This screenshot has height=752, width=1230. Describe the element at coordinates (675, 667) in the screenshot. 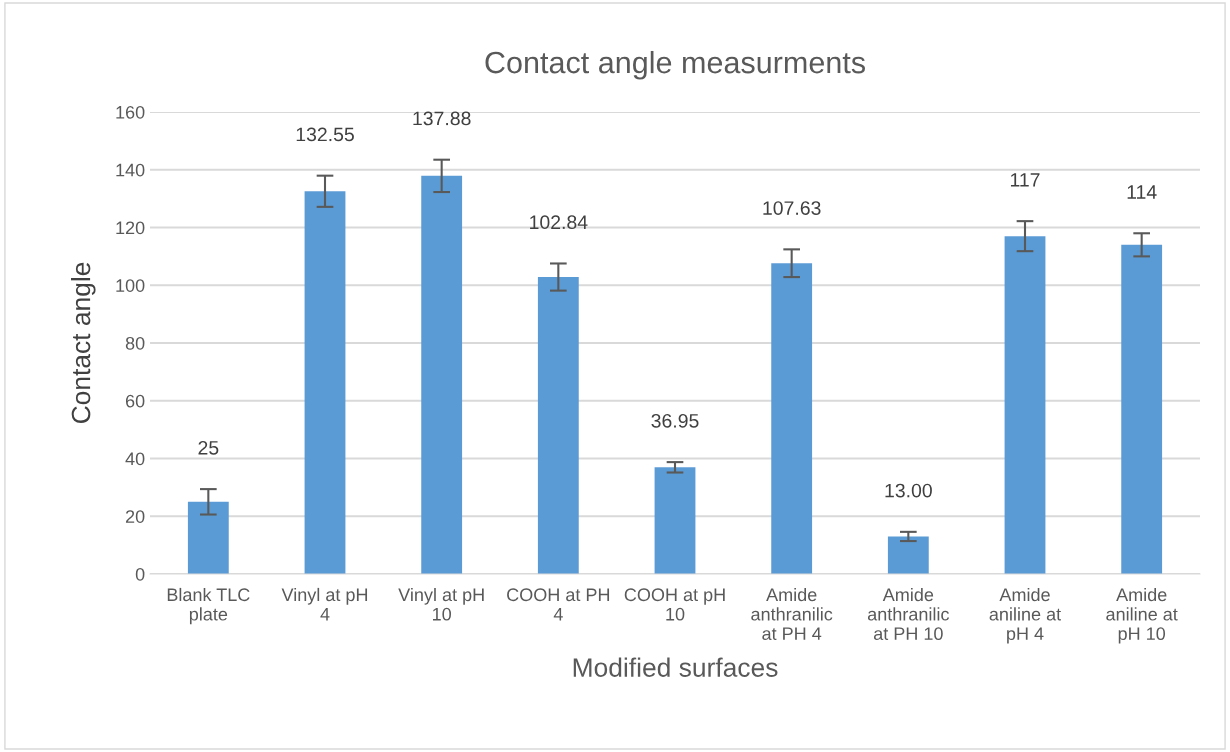

I see `x-axis-title: Modified surfaces` at that location.